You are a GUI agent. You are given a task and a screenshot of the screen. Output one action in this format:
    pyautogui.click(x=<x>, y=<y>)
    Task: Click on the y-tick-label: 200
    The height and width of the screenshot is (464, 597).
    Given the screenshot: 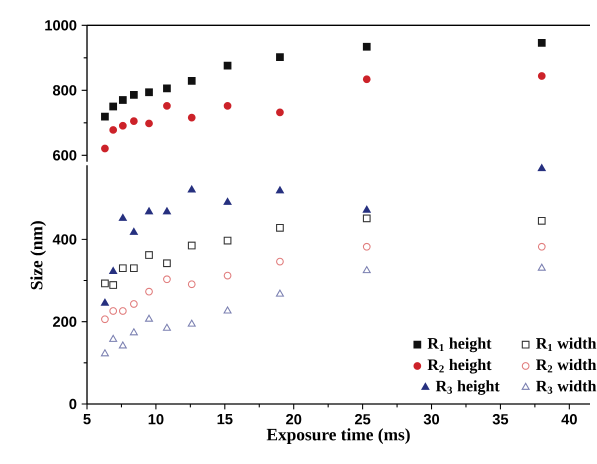 What is the action you would take?
    pyautogui.click(x=64, y=321)
    